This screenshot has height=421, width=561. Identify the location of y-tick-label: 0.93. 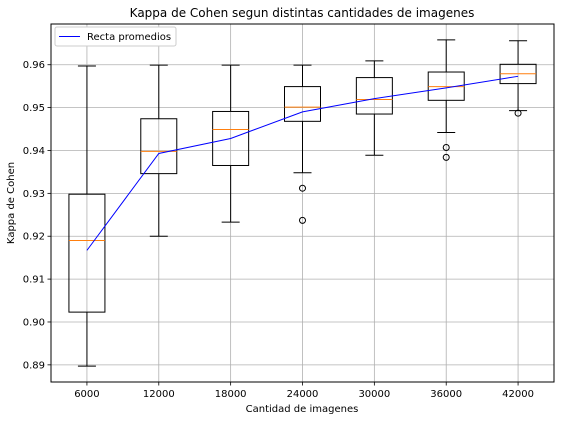
(34, 194).